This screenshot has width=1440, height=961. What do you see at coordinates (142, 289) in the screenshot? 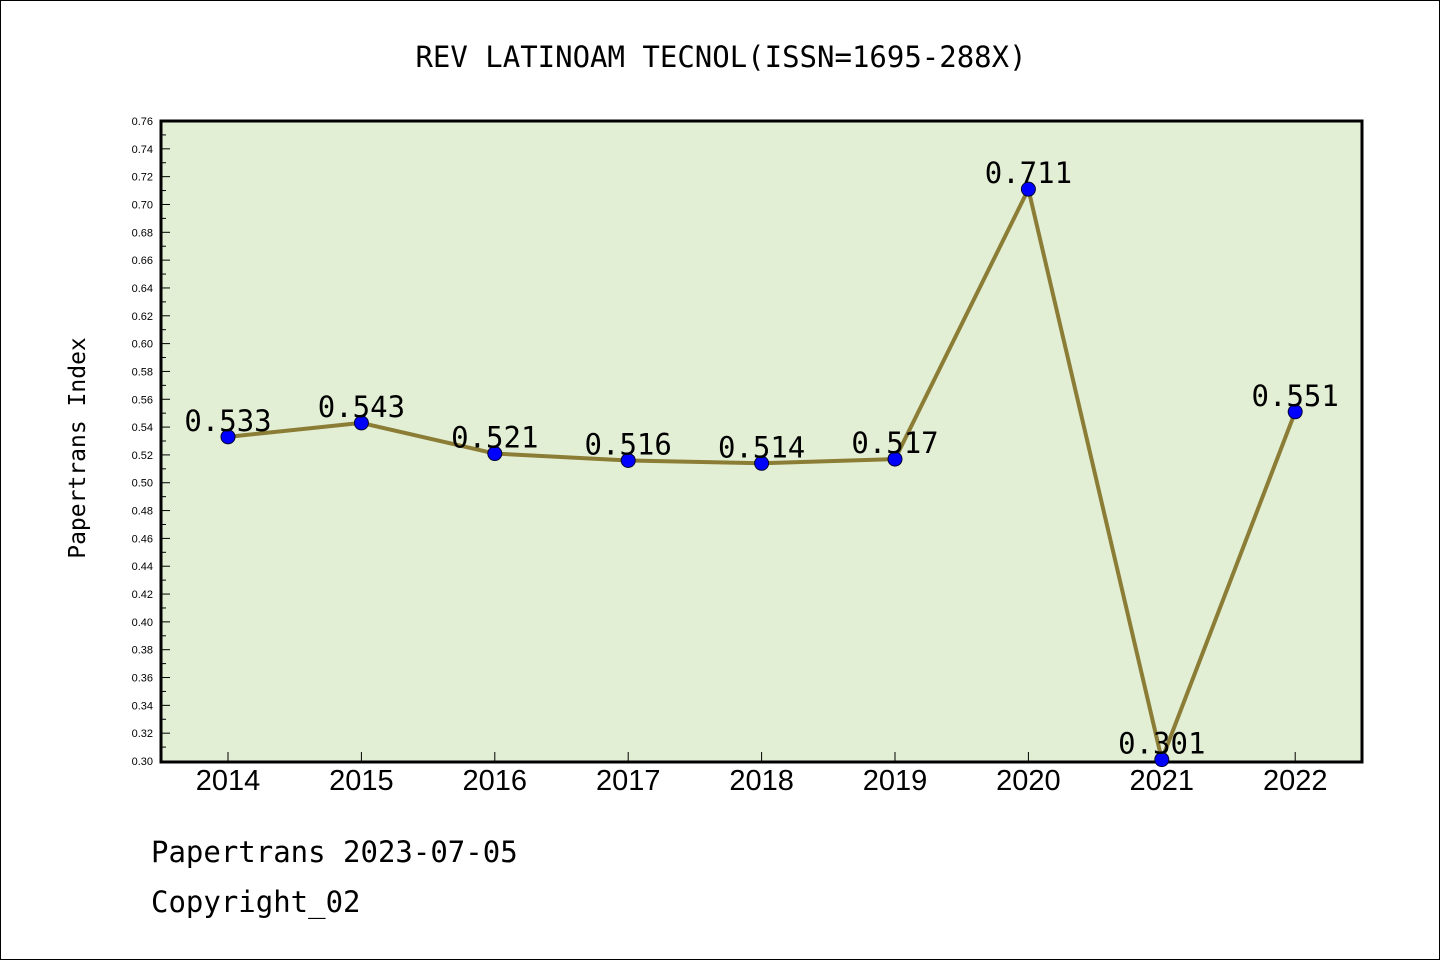
I see `y-tick-label: 0.64` at bounding box center [142, 289].